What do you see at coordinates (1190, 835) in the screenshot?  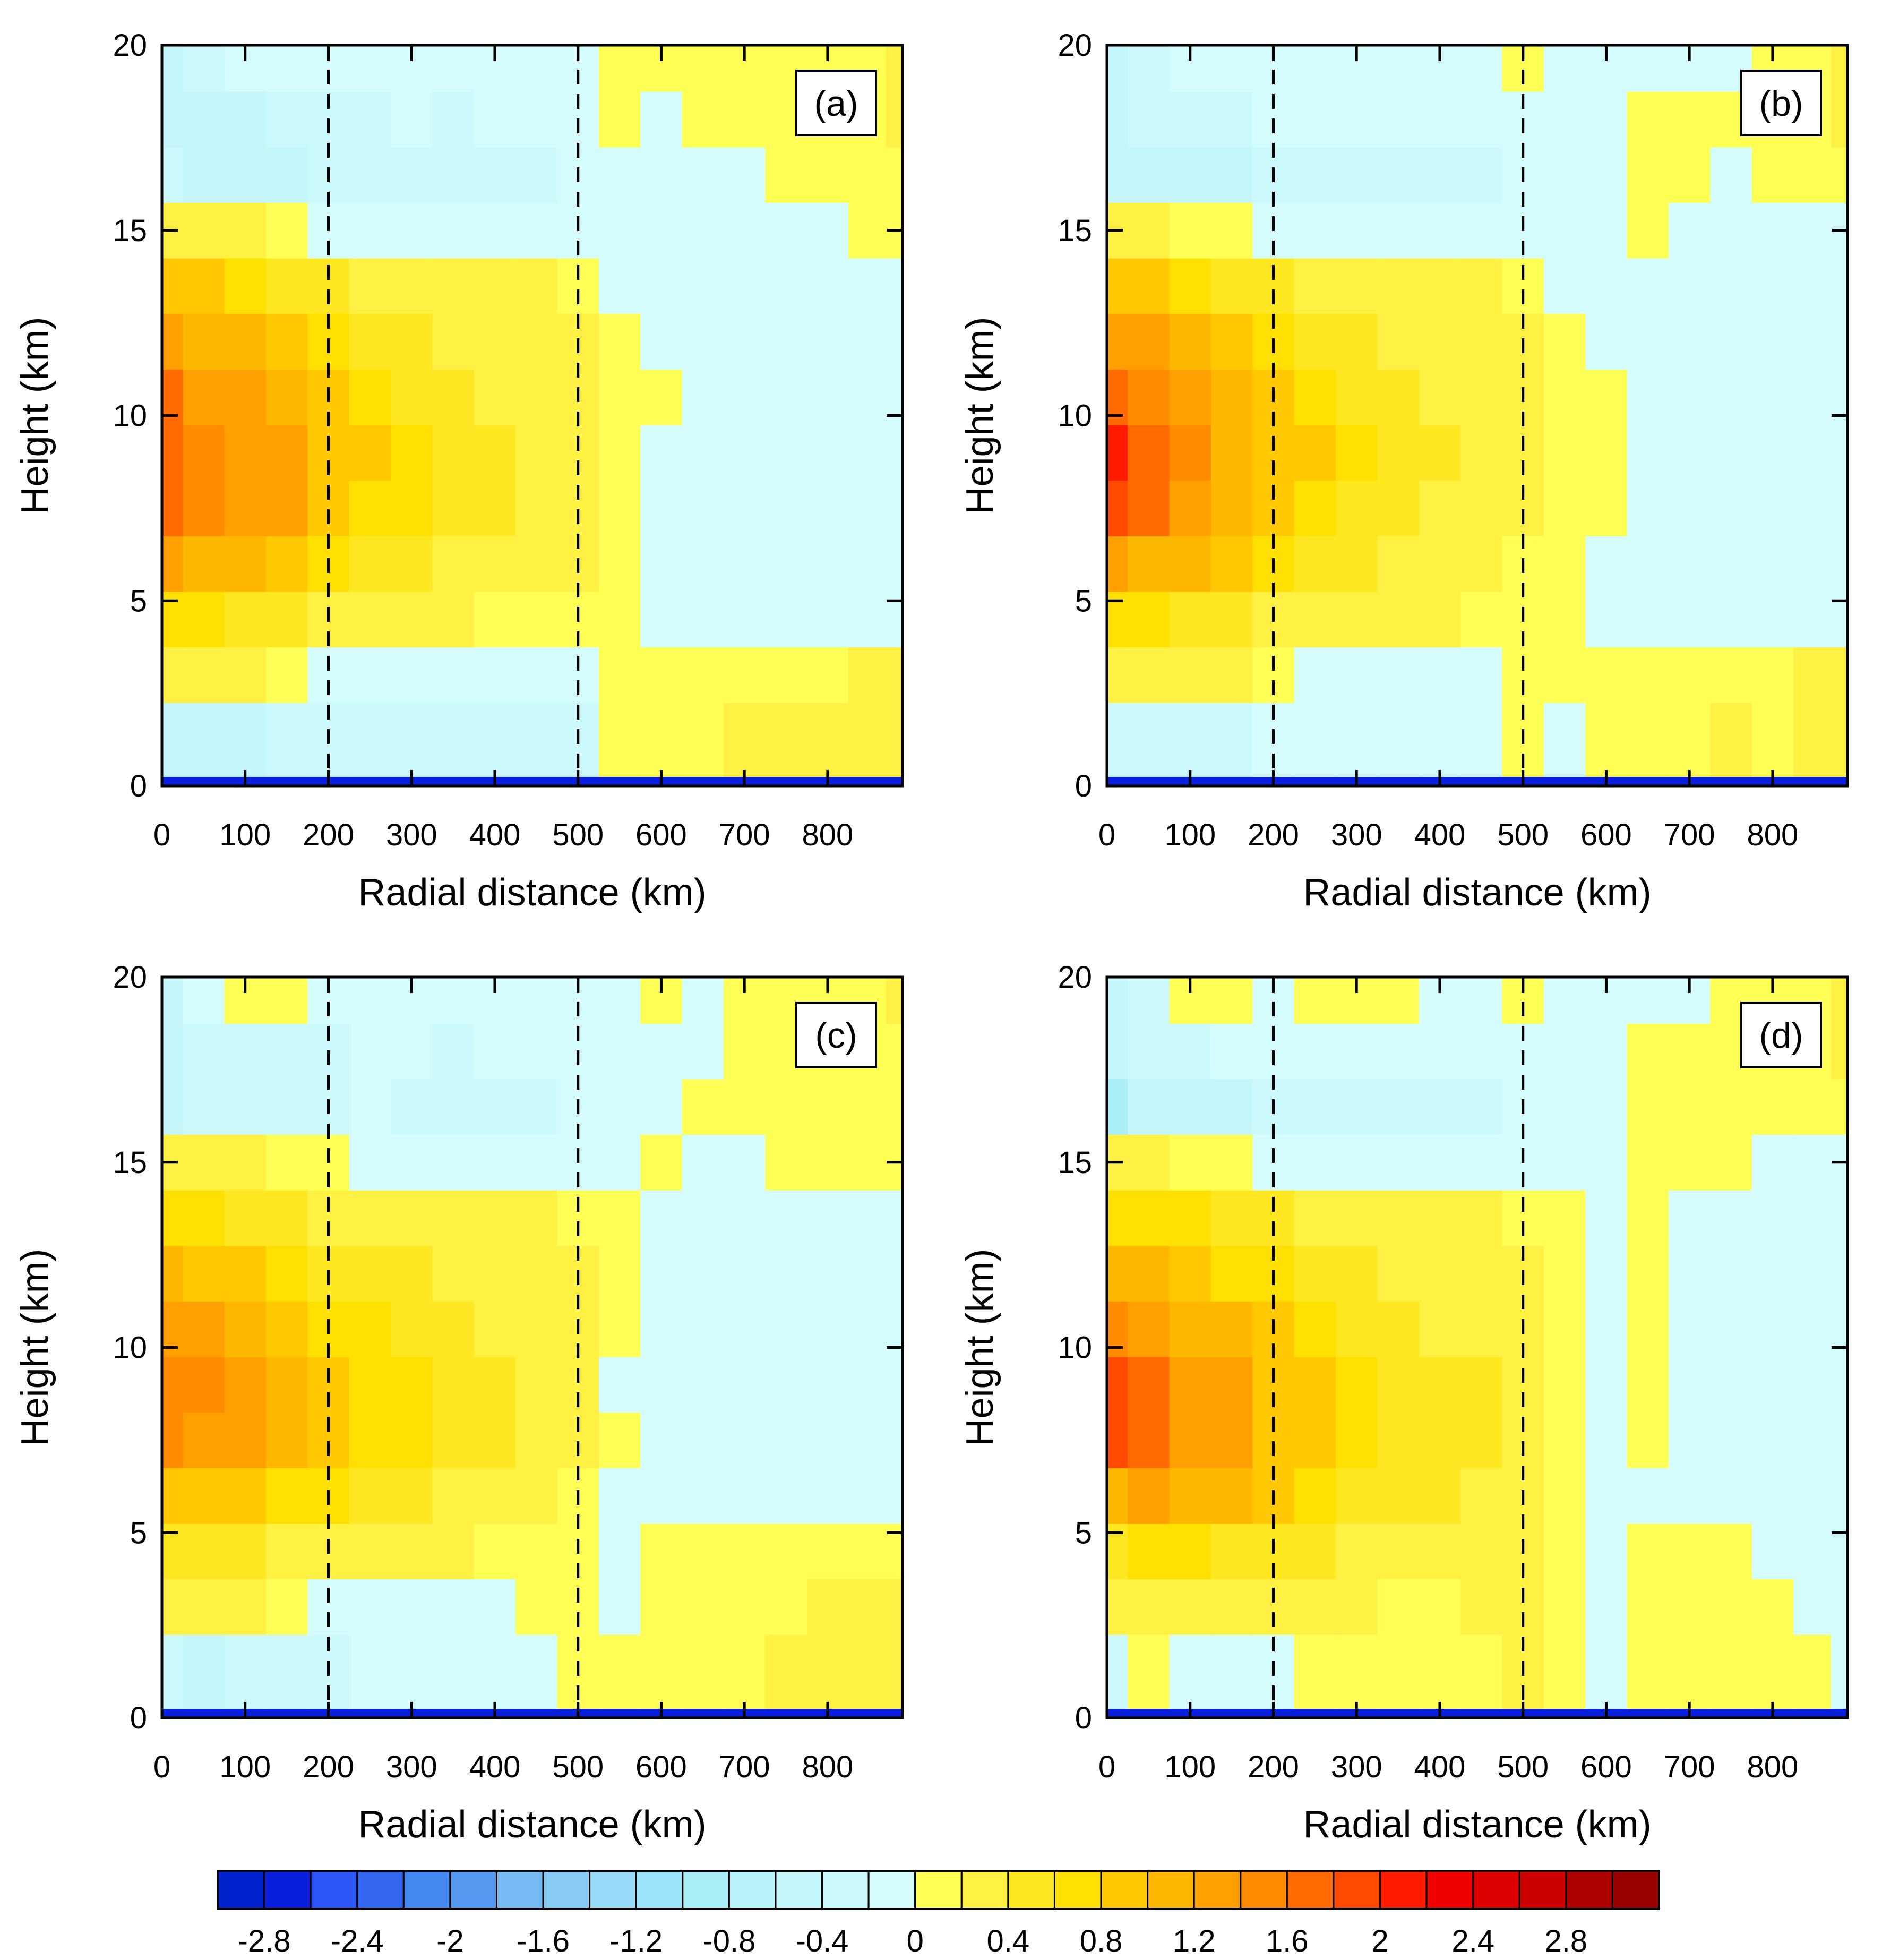 I see `x-tick-label: 100` at bounding box center [1190, 835].